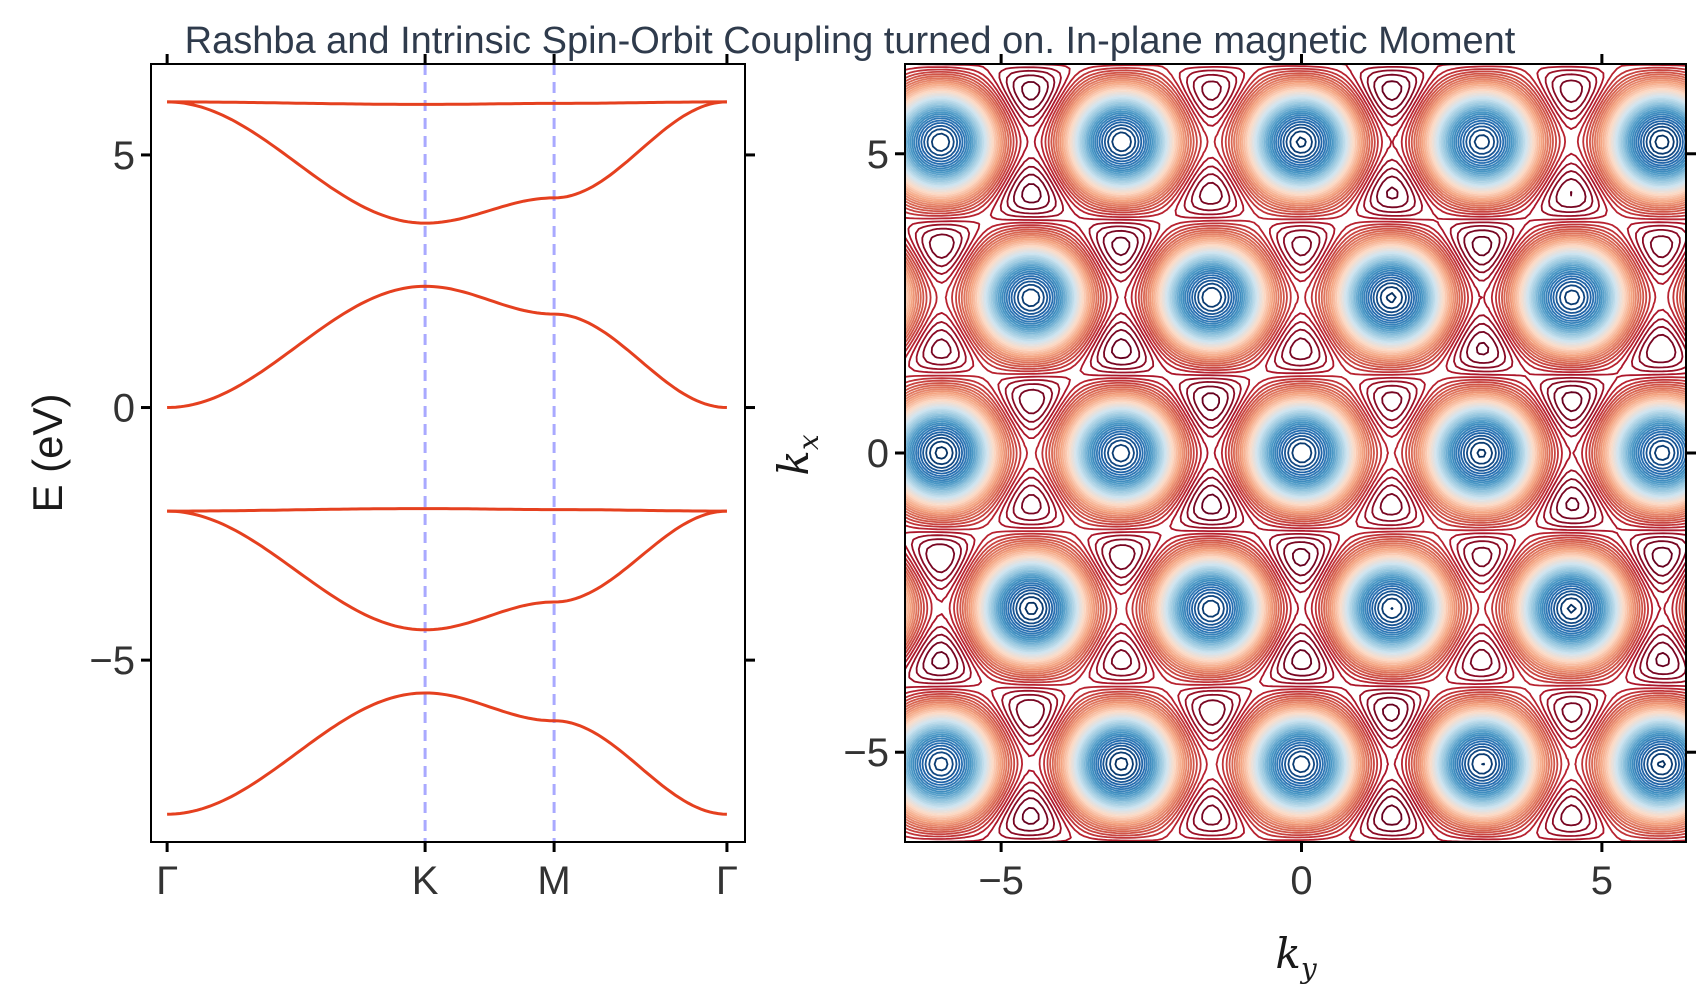 The height and width of the screenshot is (1000, 1700). I want to click on band-vlines, so click(489, 453).